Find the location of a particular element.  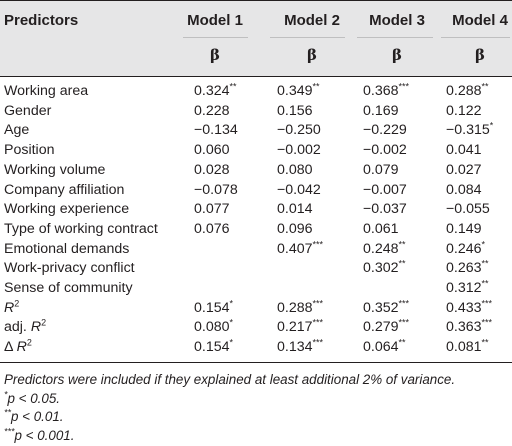

cell-model-3: −0.229 is located at coordinates (385, 130).